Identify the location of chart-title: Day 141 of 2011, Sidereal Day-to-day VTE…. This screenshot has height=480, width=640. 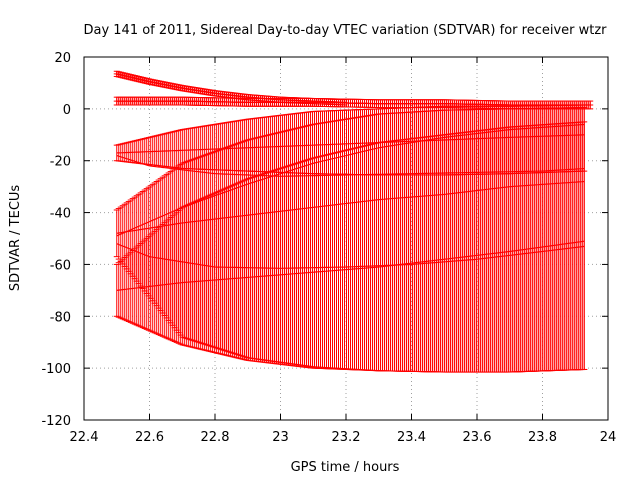
(345, 30).